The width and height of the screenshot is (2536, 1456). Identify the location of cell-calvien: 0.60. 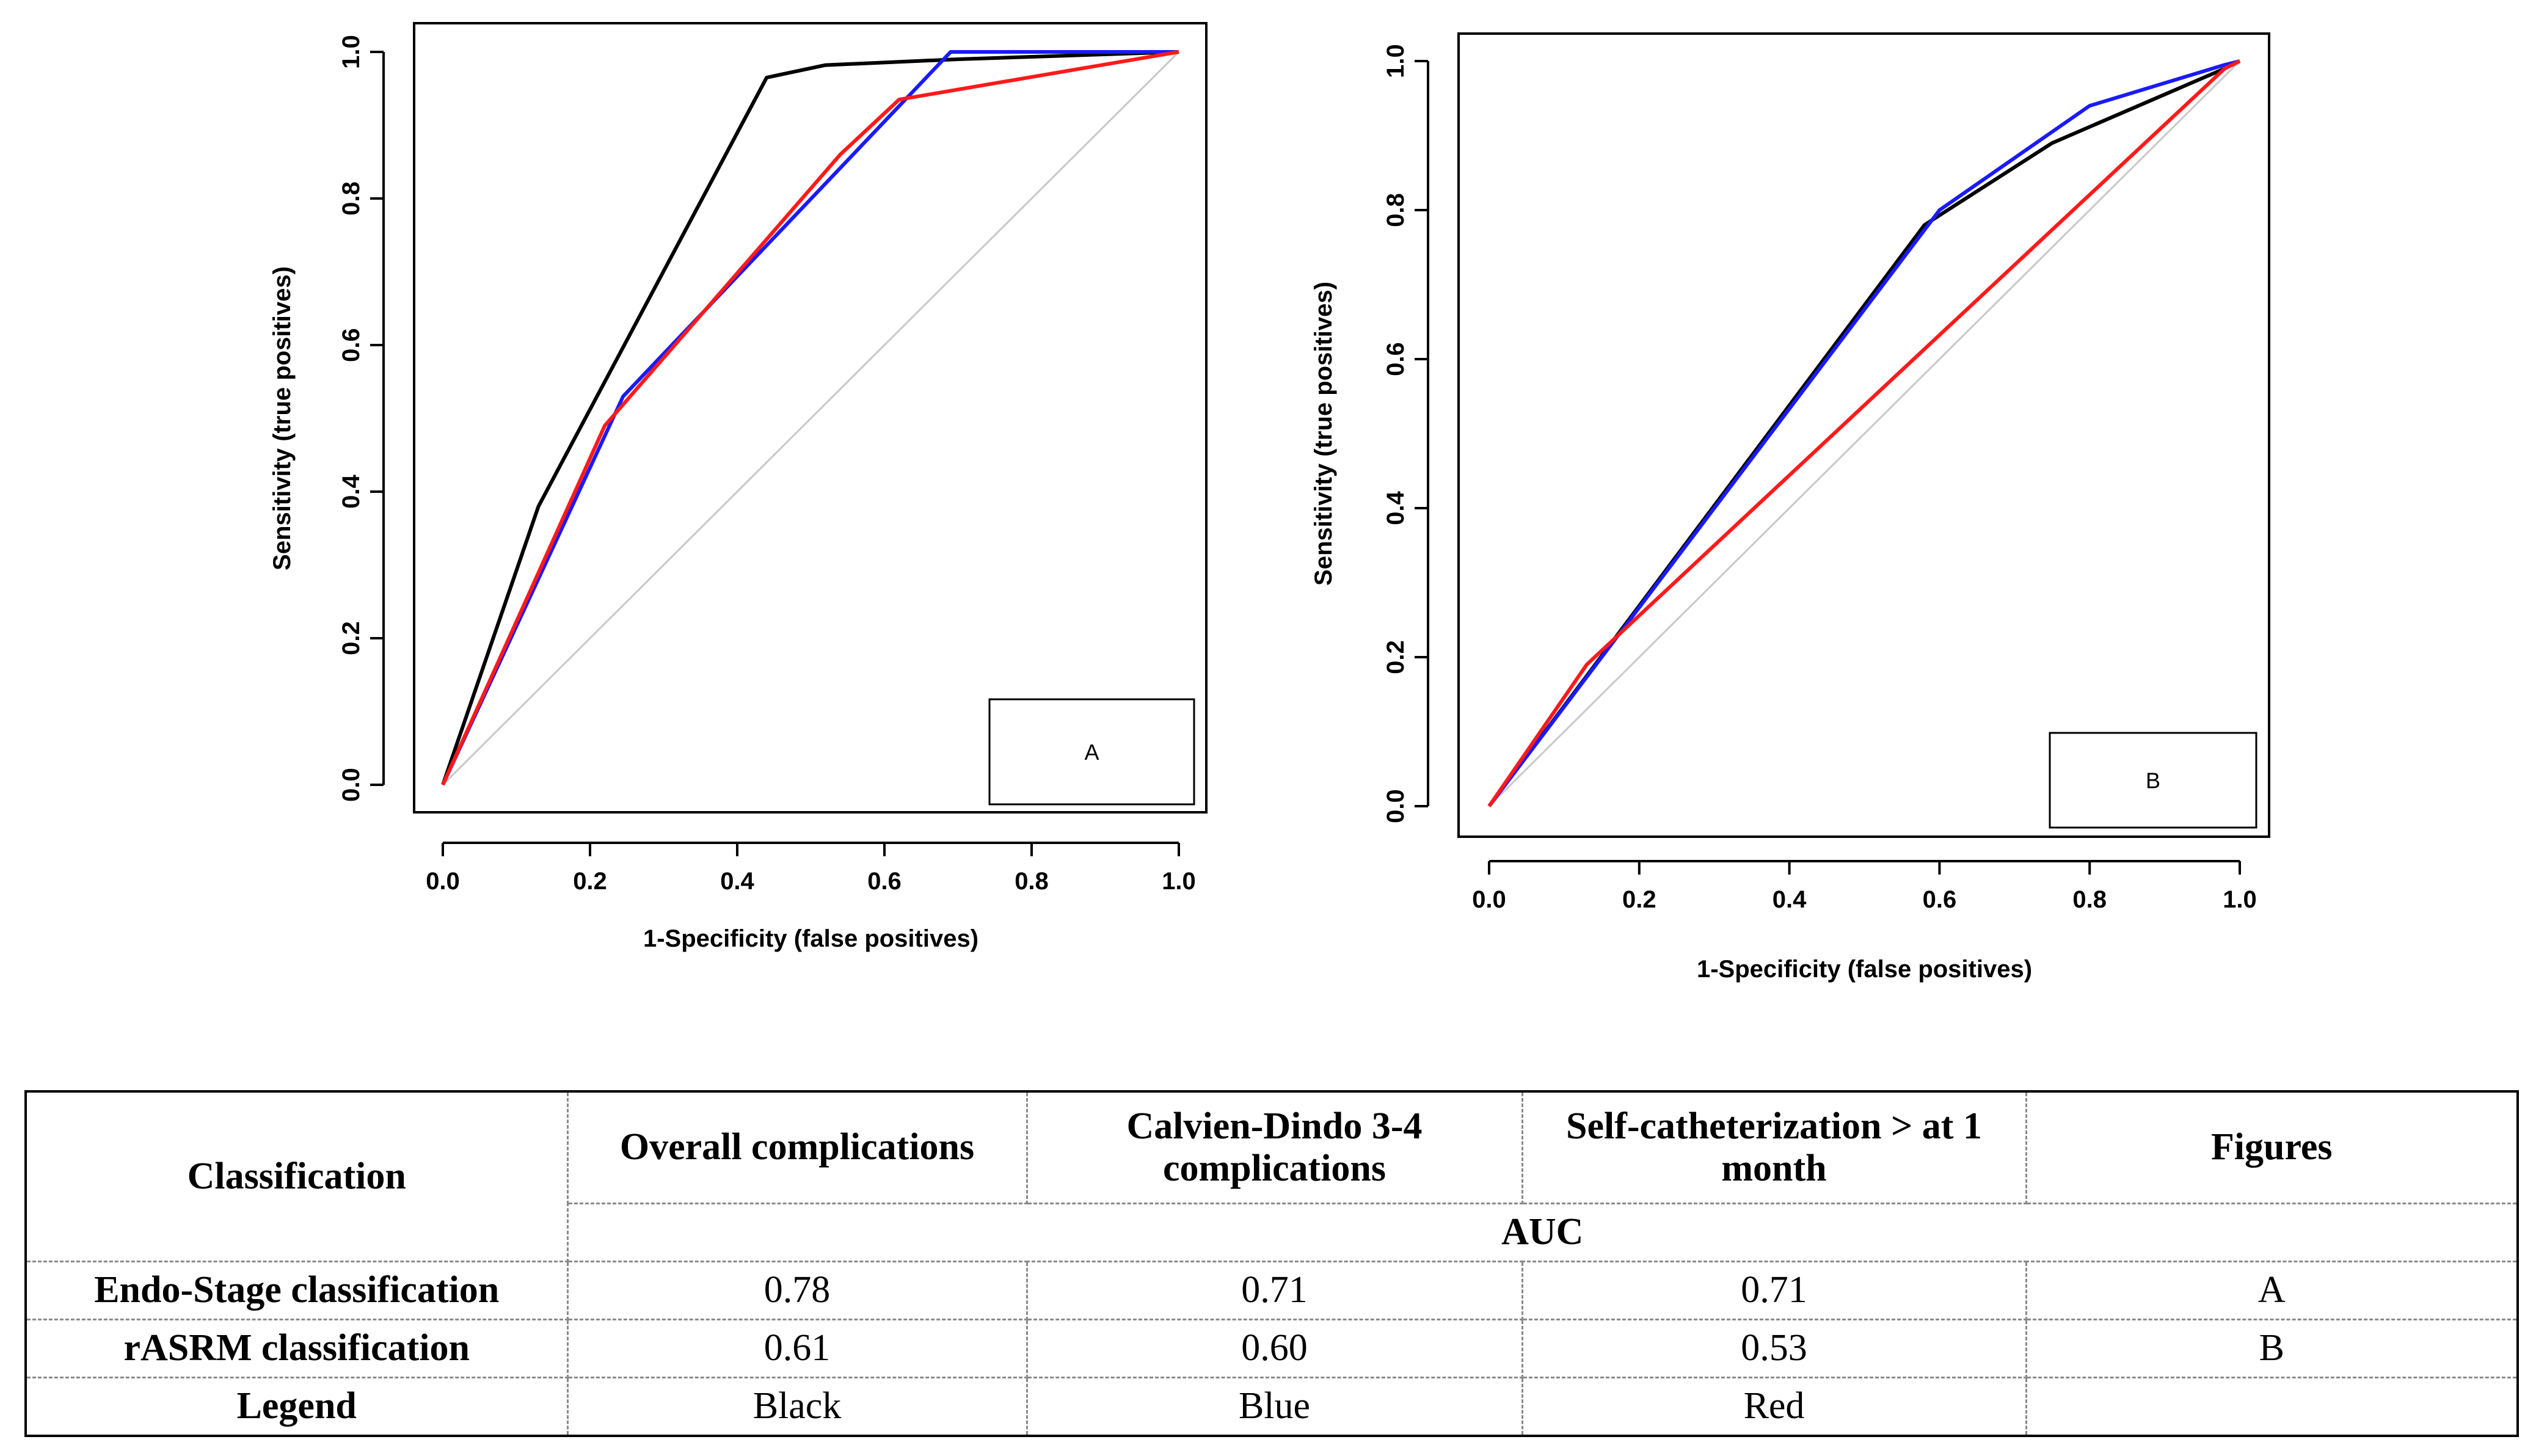
(1274, 1348).